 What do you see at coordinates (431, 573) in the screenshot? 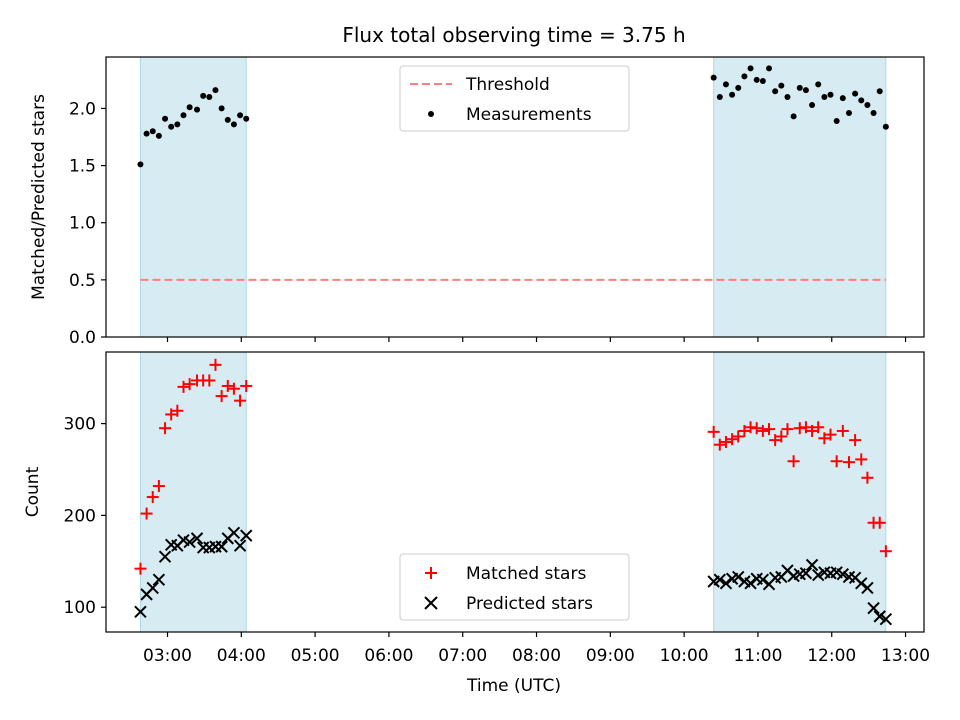
I see `legend-matched-swatch` at bounding box center [431, 573].